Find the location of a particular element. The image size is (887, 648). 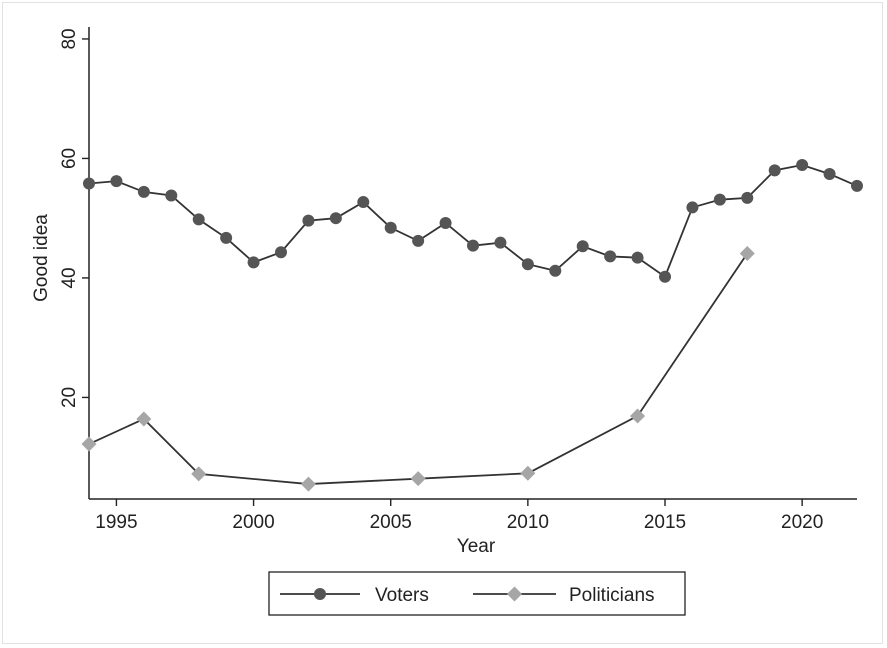

y-tick-label: 20 is located at coordinates (69, 397).